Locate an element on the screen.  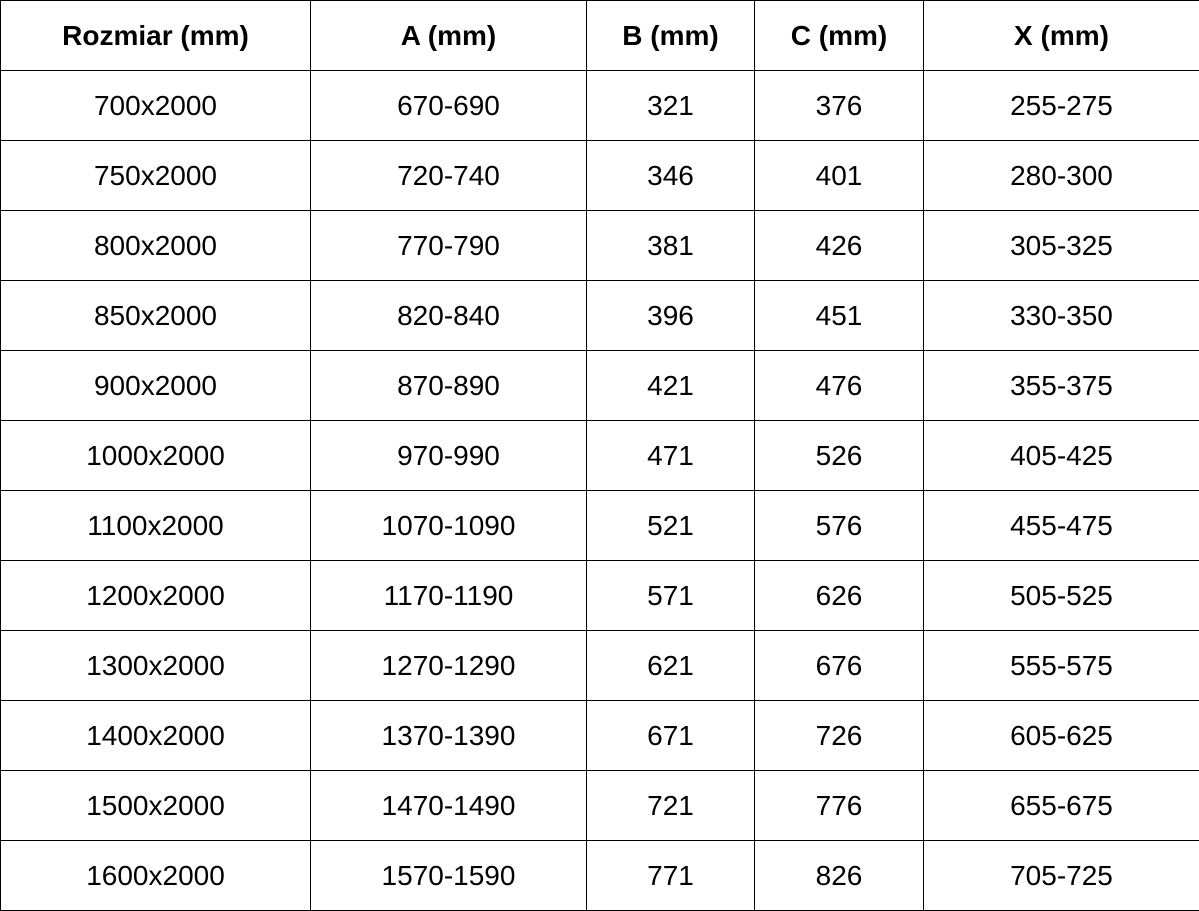
table-row: 1100x2000 1070-1090 521 576 455-475 is located at coordinates (599, 525).